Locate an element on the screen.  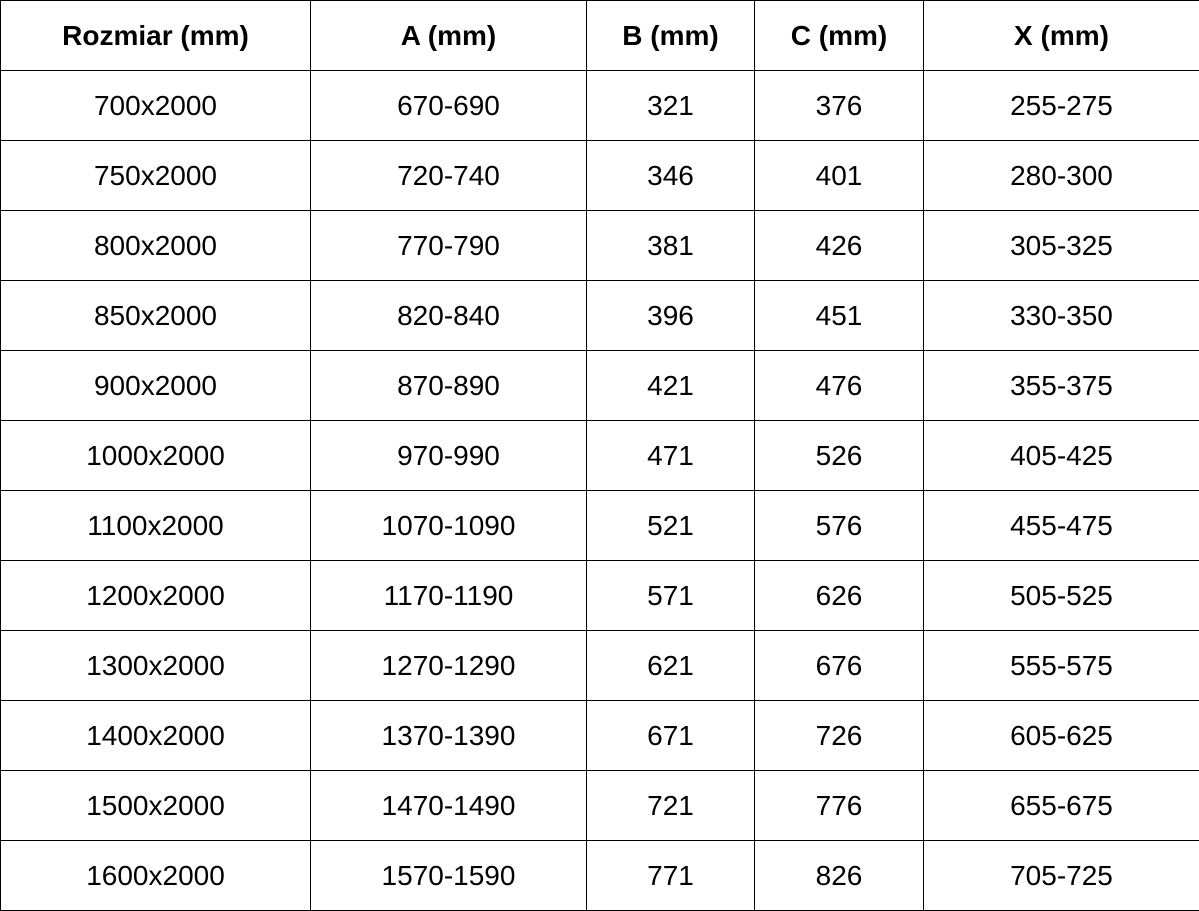
table-row: 1100x2000 1070-1090 521 576 455-475 is located at coordinates (599, 525).